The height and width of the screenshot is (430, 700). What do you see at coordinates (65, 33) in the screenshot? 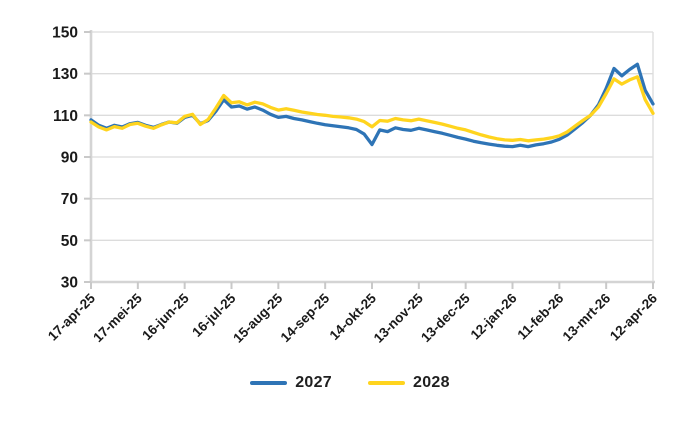
I see `y-tick-label: 150` at bounding box center [65, 33].